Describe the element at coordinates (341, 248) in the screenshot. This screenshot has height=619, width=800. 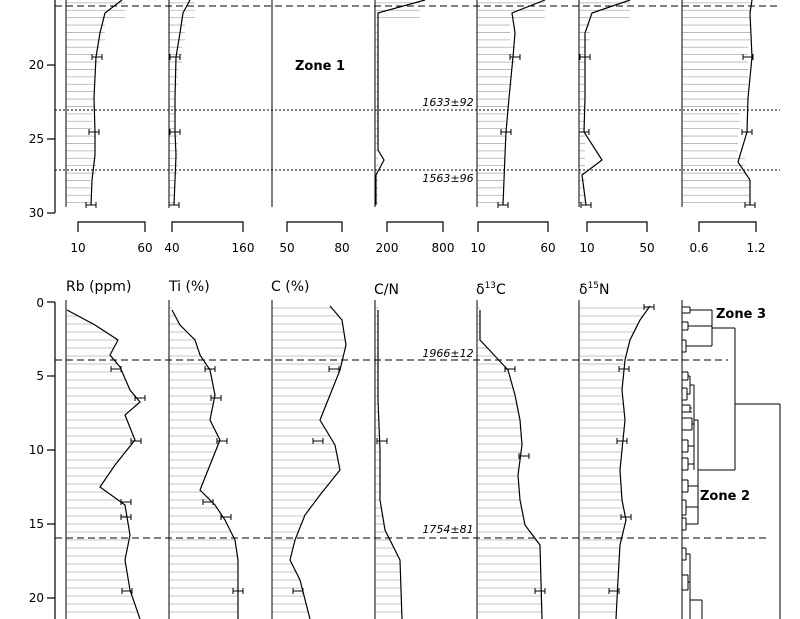
I see `x-tick-c-80: 80` at that location.